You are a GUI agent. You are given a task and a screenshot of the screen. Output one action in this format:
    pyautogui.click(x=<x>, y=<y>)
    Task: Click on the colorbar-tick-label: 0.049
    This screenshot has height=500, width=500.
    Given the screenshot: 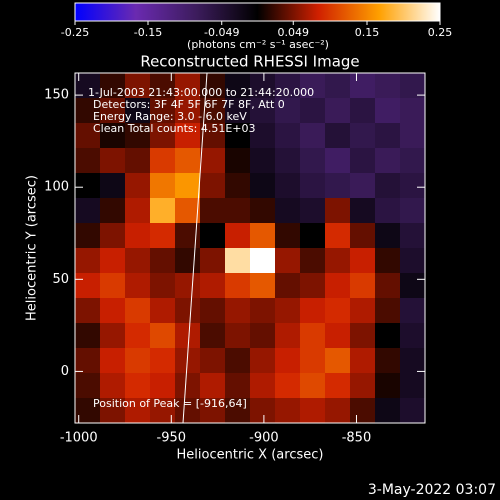 What is the action you would take?
    pyautogui.click(x=294, y=32)
    